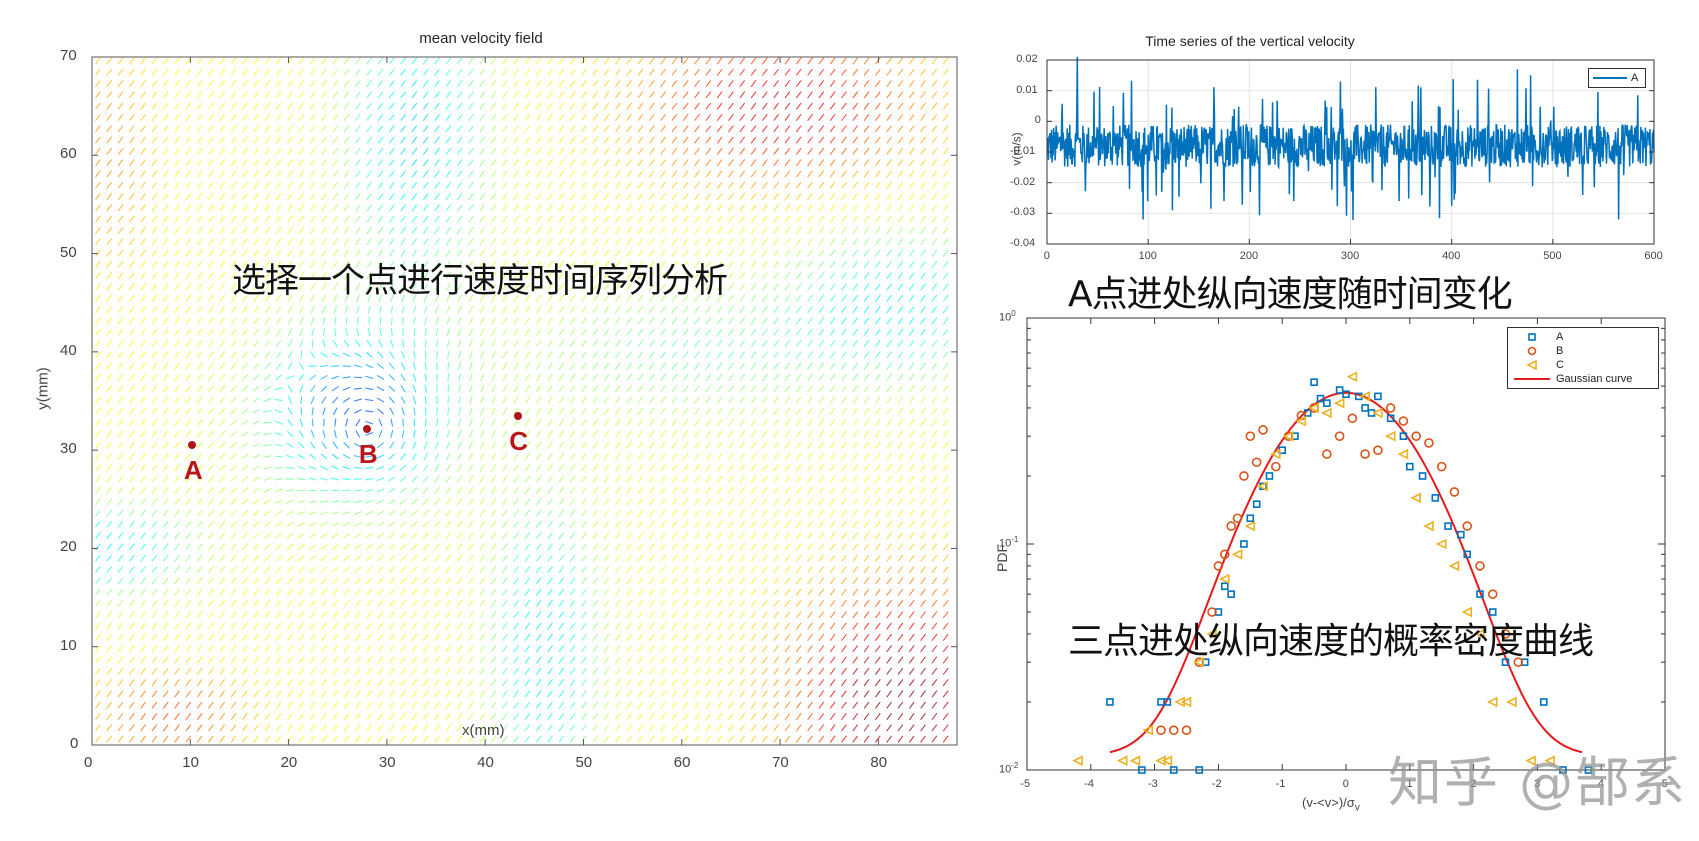 This screenshot has height=841, width=1699. Describe the element at coordinates (68, 547) in the screenshot. I see `quiver-y-tick: 20` at that location.